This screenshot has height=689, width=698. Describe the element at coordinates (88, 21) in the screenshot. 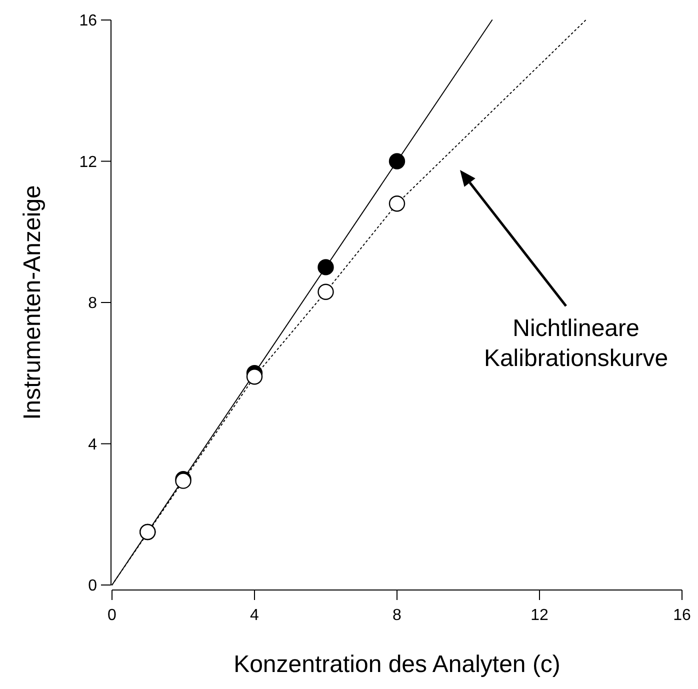

I see `y-tick-label: 16` at that location.